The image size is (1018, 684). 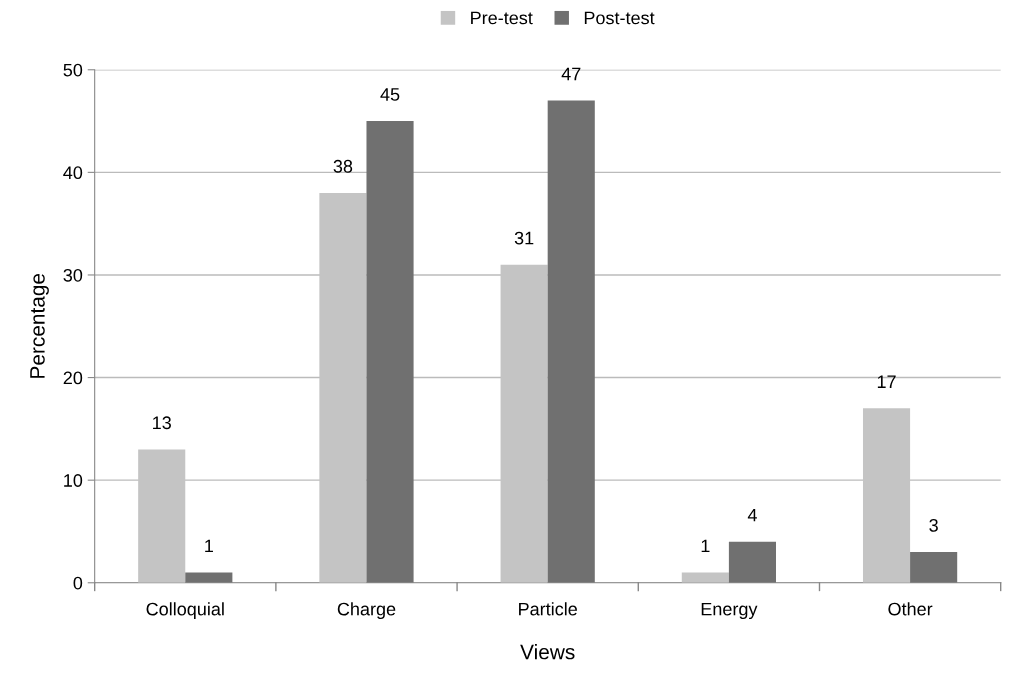 I want to click on data-label: 31, so click(x=524, y=238).